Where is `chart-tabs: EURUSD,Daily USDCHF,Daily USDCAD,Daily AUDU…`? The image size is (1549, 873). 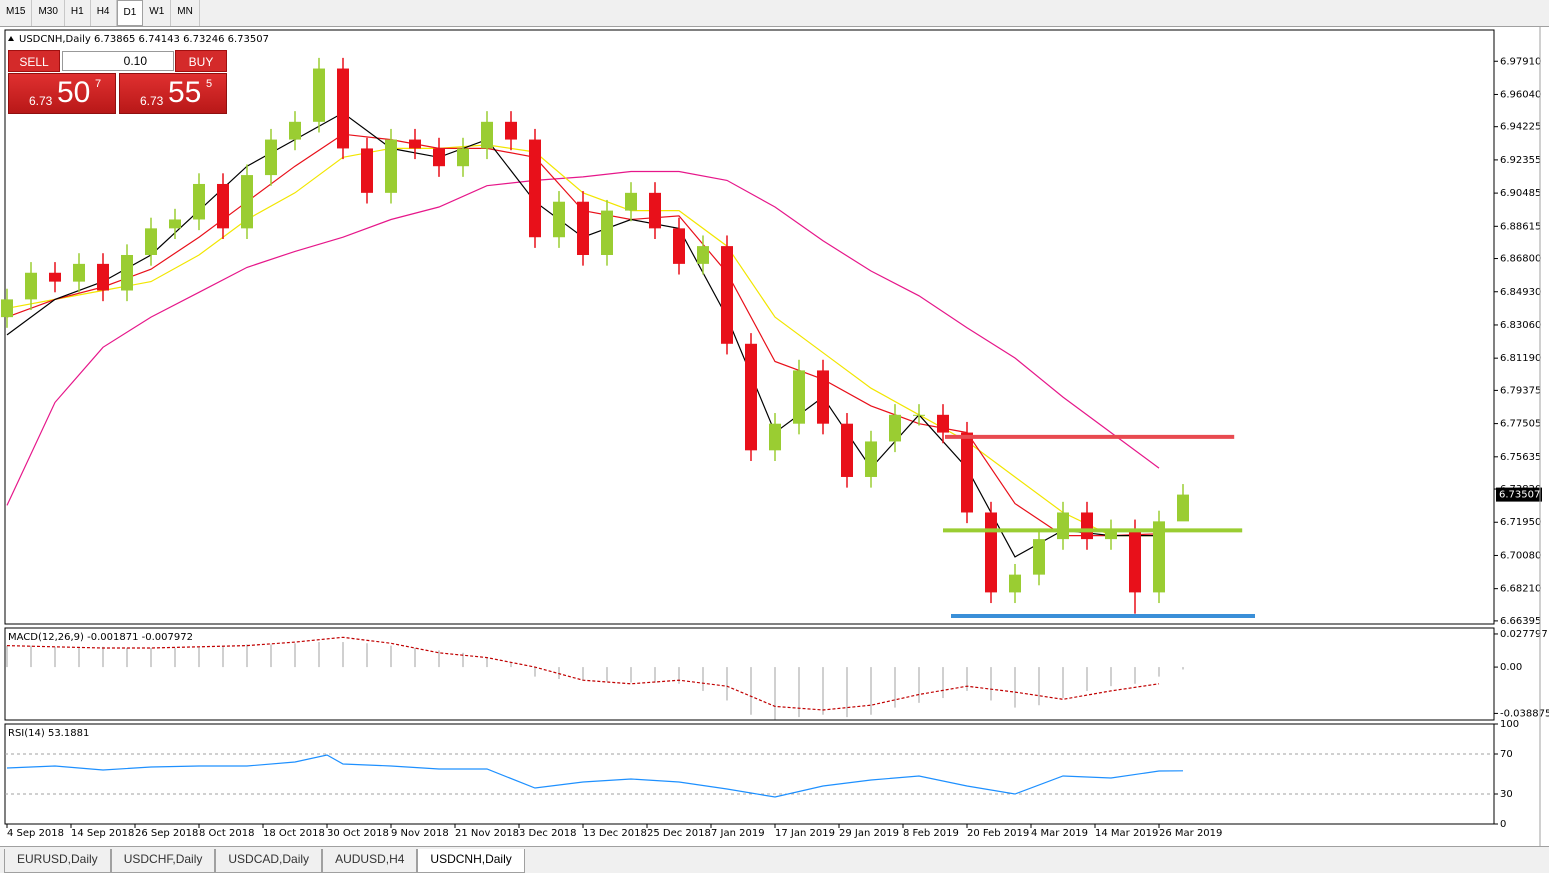 chart-tabs: EURUSD,Daily USDCHF,Daily USDCAD,Daily AUDU… is located at coordinates (774, 859).